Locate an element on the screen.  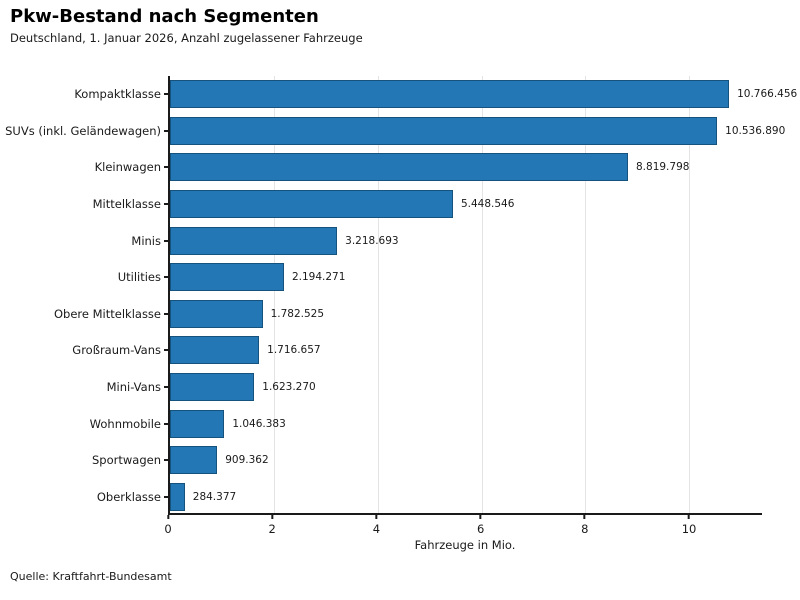
bar-value-label: 1.046.383 is located at coordinates (259, 423).